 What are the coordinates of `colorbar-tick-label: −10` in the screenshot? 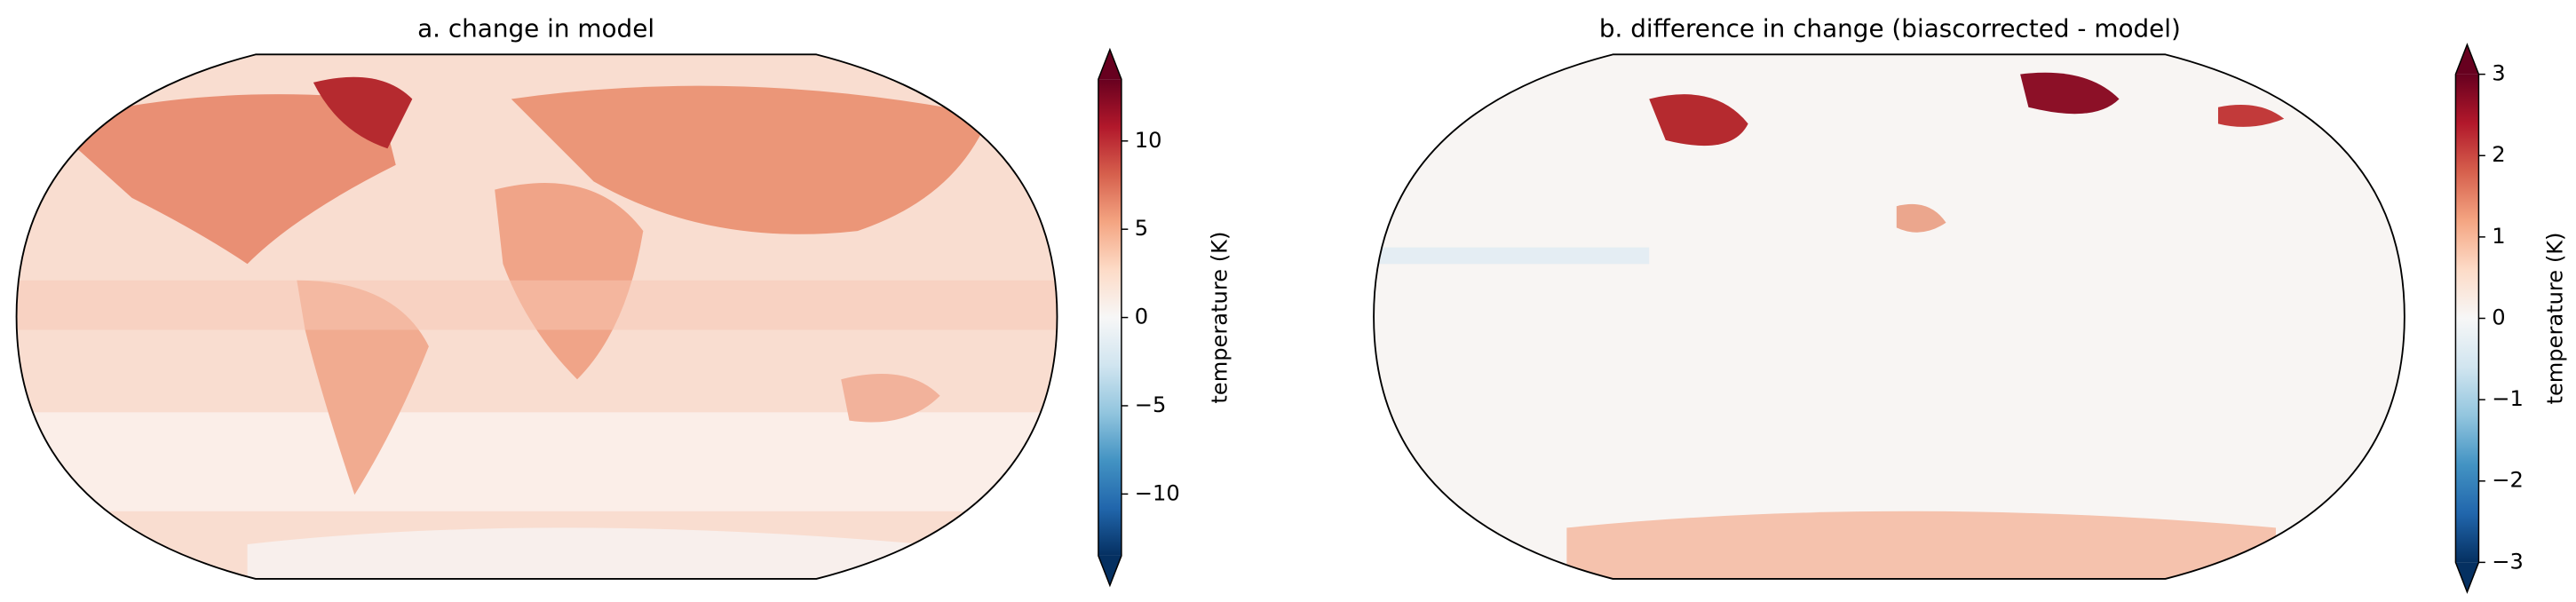 It's located at (1158, 492).